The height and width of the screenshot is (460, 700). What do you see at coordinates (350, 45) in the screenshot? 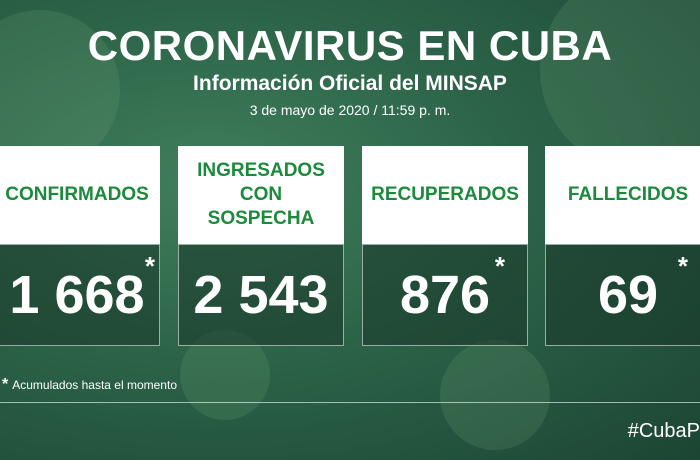
I see `title: CORONAVIRUS EN CUBA` at bounding box center [350, 45].